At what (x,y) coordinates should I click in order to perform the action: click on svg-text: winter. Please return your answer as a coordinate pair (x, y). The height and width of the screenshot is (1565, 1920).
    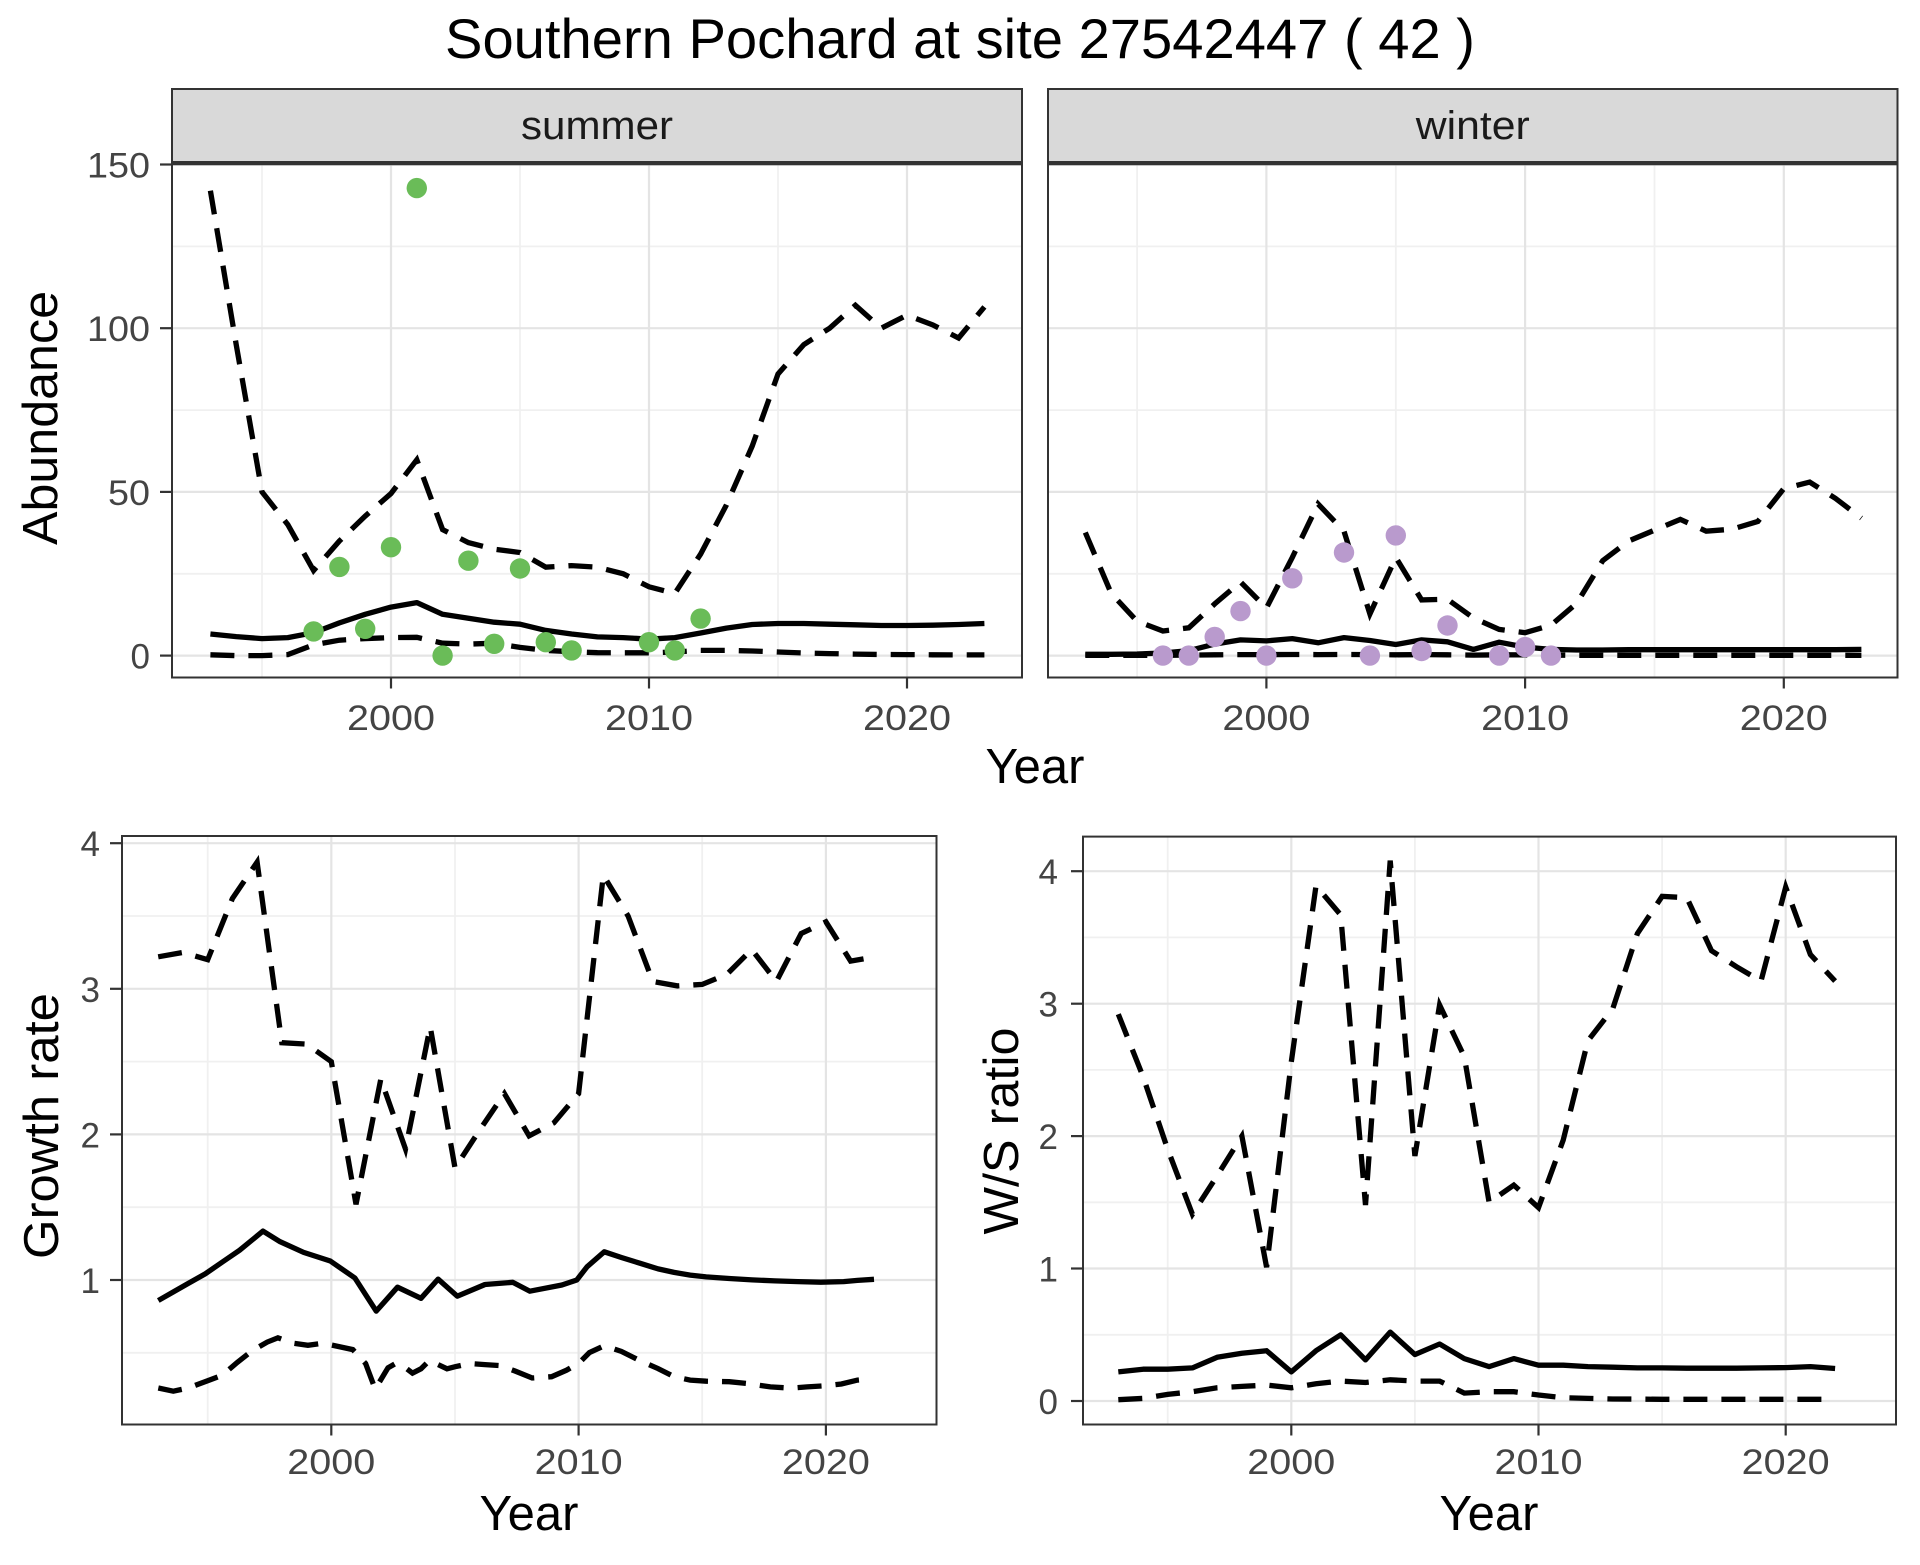
    Looking at the image, I should click on (1472, 126).